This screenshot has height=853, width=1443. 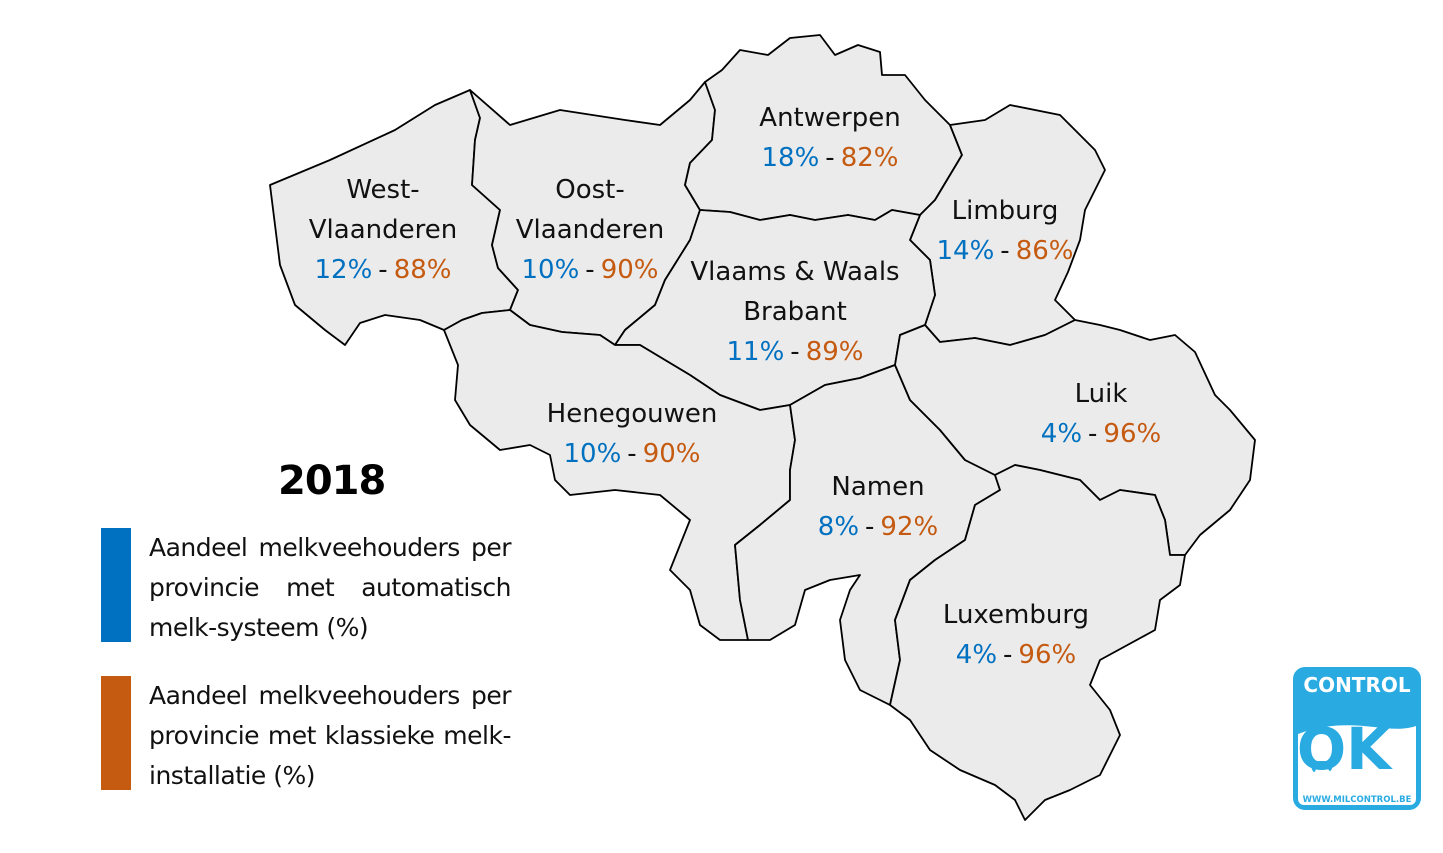 I want to click on label-oost-vlaanderen: Oost- Vlaanderen 10% -90%, so click(x=590, y=230).